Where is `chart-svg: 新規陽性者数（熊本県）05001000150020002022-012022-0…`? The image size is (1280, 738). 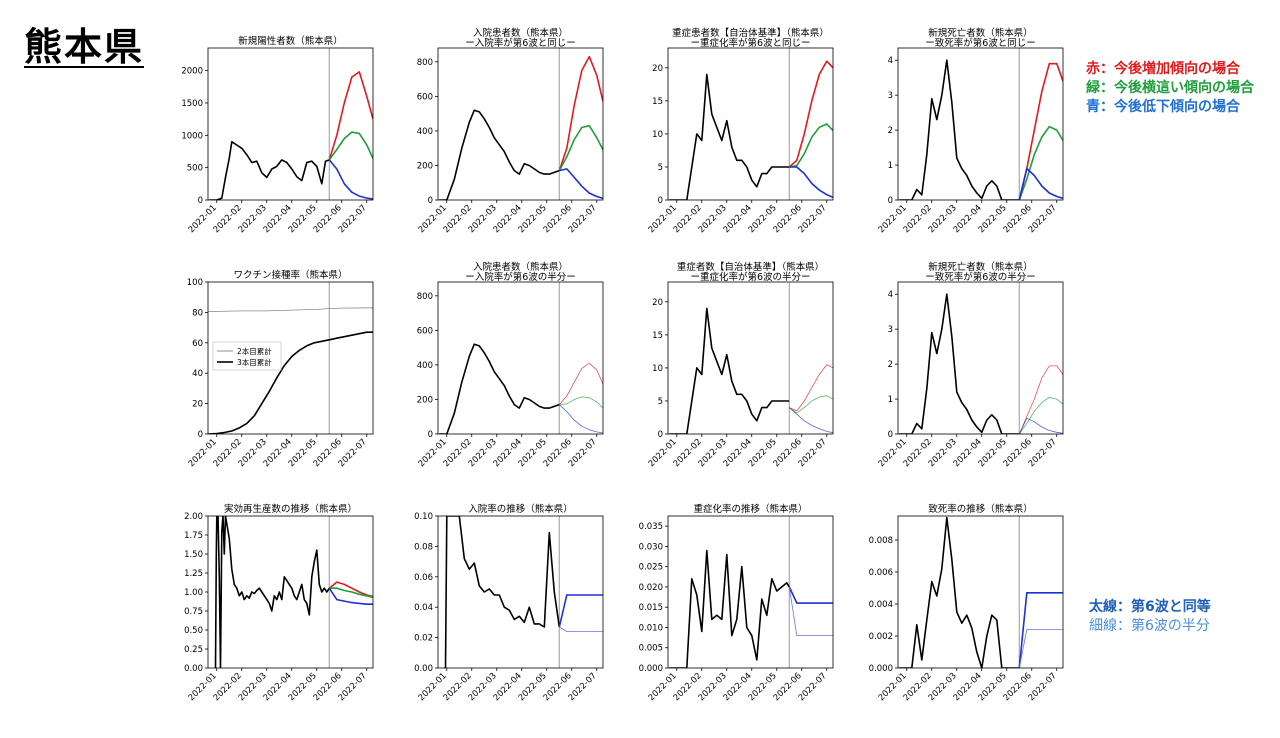
chart-svg: 新規陽性者数（熊本県）05001000150020002022-012022-0… is located at coordinates (277, 135).